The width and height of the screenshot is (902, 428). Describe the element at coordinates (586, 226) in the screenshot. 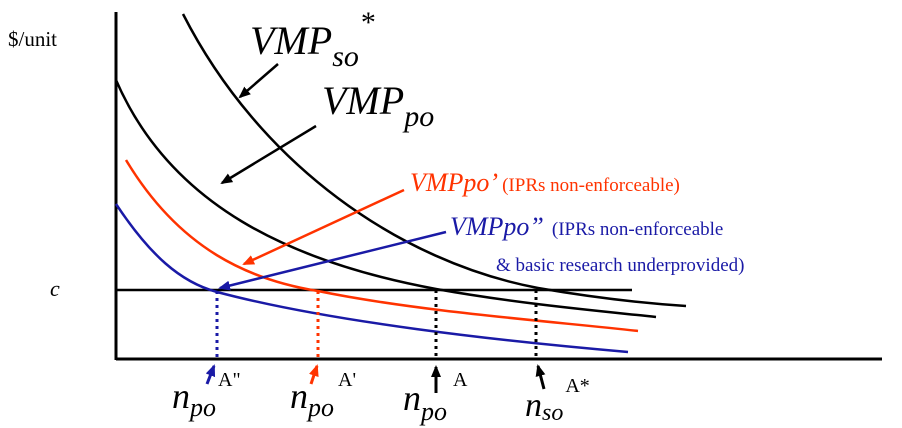

I see `vmp-po-dprime-label: VMPpo” (IPRs non-enforceable` at that location.